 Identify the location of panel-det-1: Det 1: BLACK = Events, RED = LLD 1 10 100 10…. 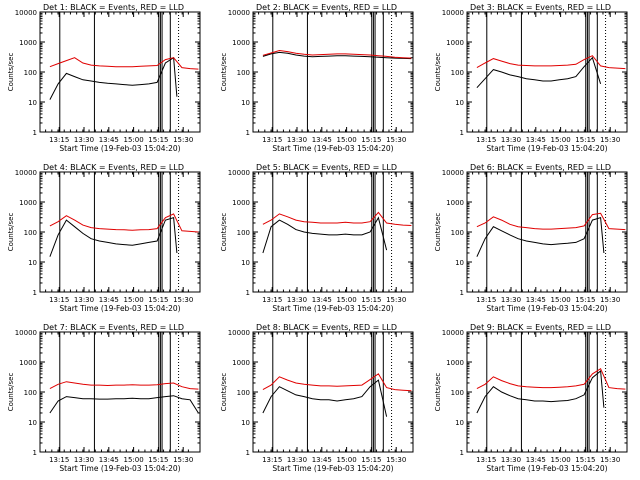
(104, 78).